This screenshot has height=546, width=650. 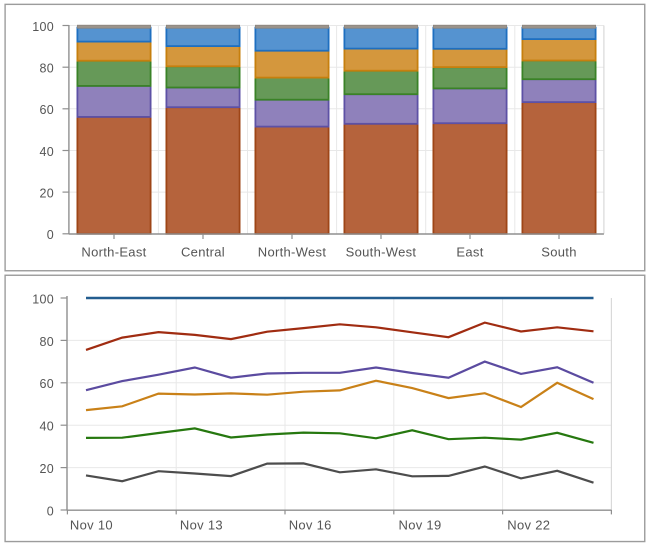 What do you see at coordinates (558, 252) in the screenshot?
I see `svg-text: South` at bounding box center [558, 252].